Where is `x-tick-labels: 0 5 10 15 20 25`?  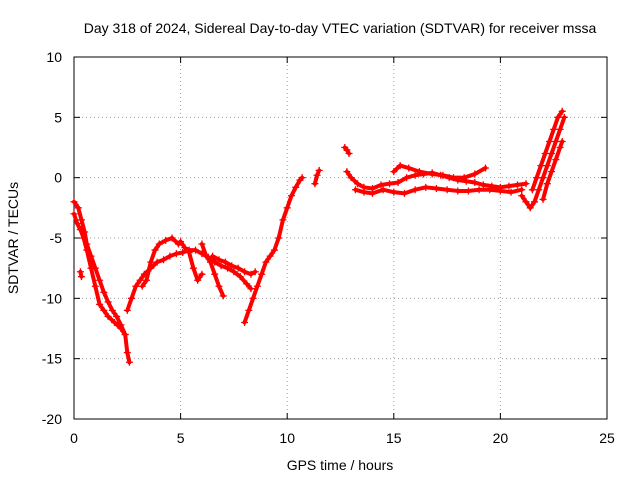
x-tick-labels: 0 5 10 15 20 25 is located at coordinates (342, 438).